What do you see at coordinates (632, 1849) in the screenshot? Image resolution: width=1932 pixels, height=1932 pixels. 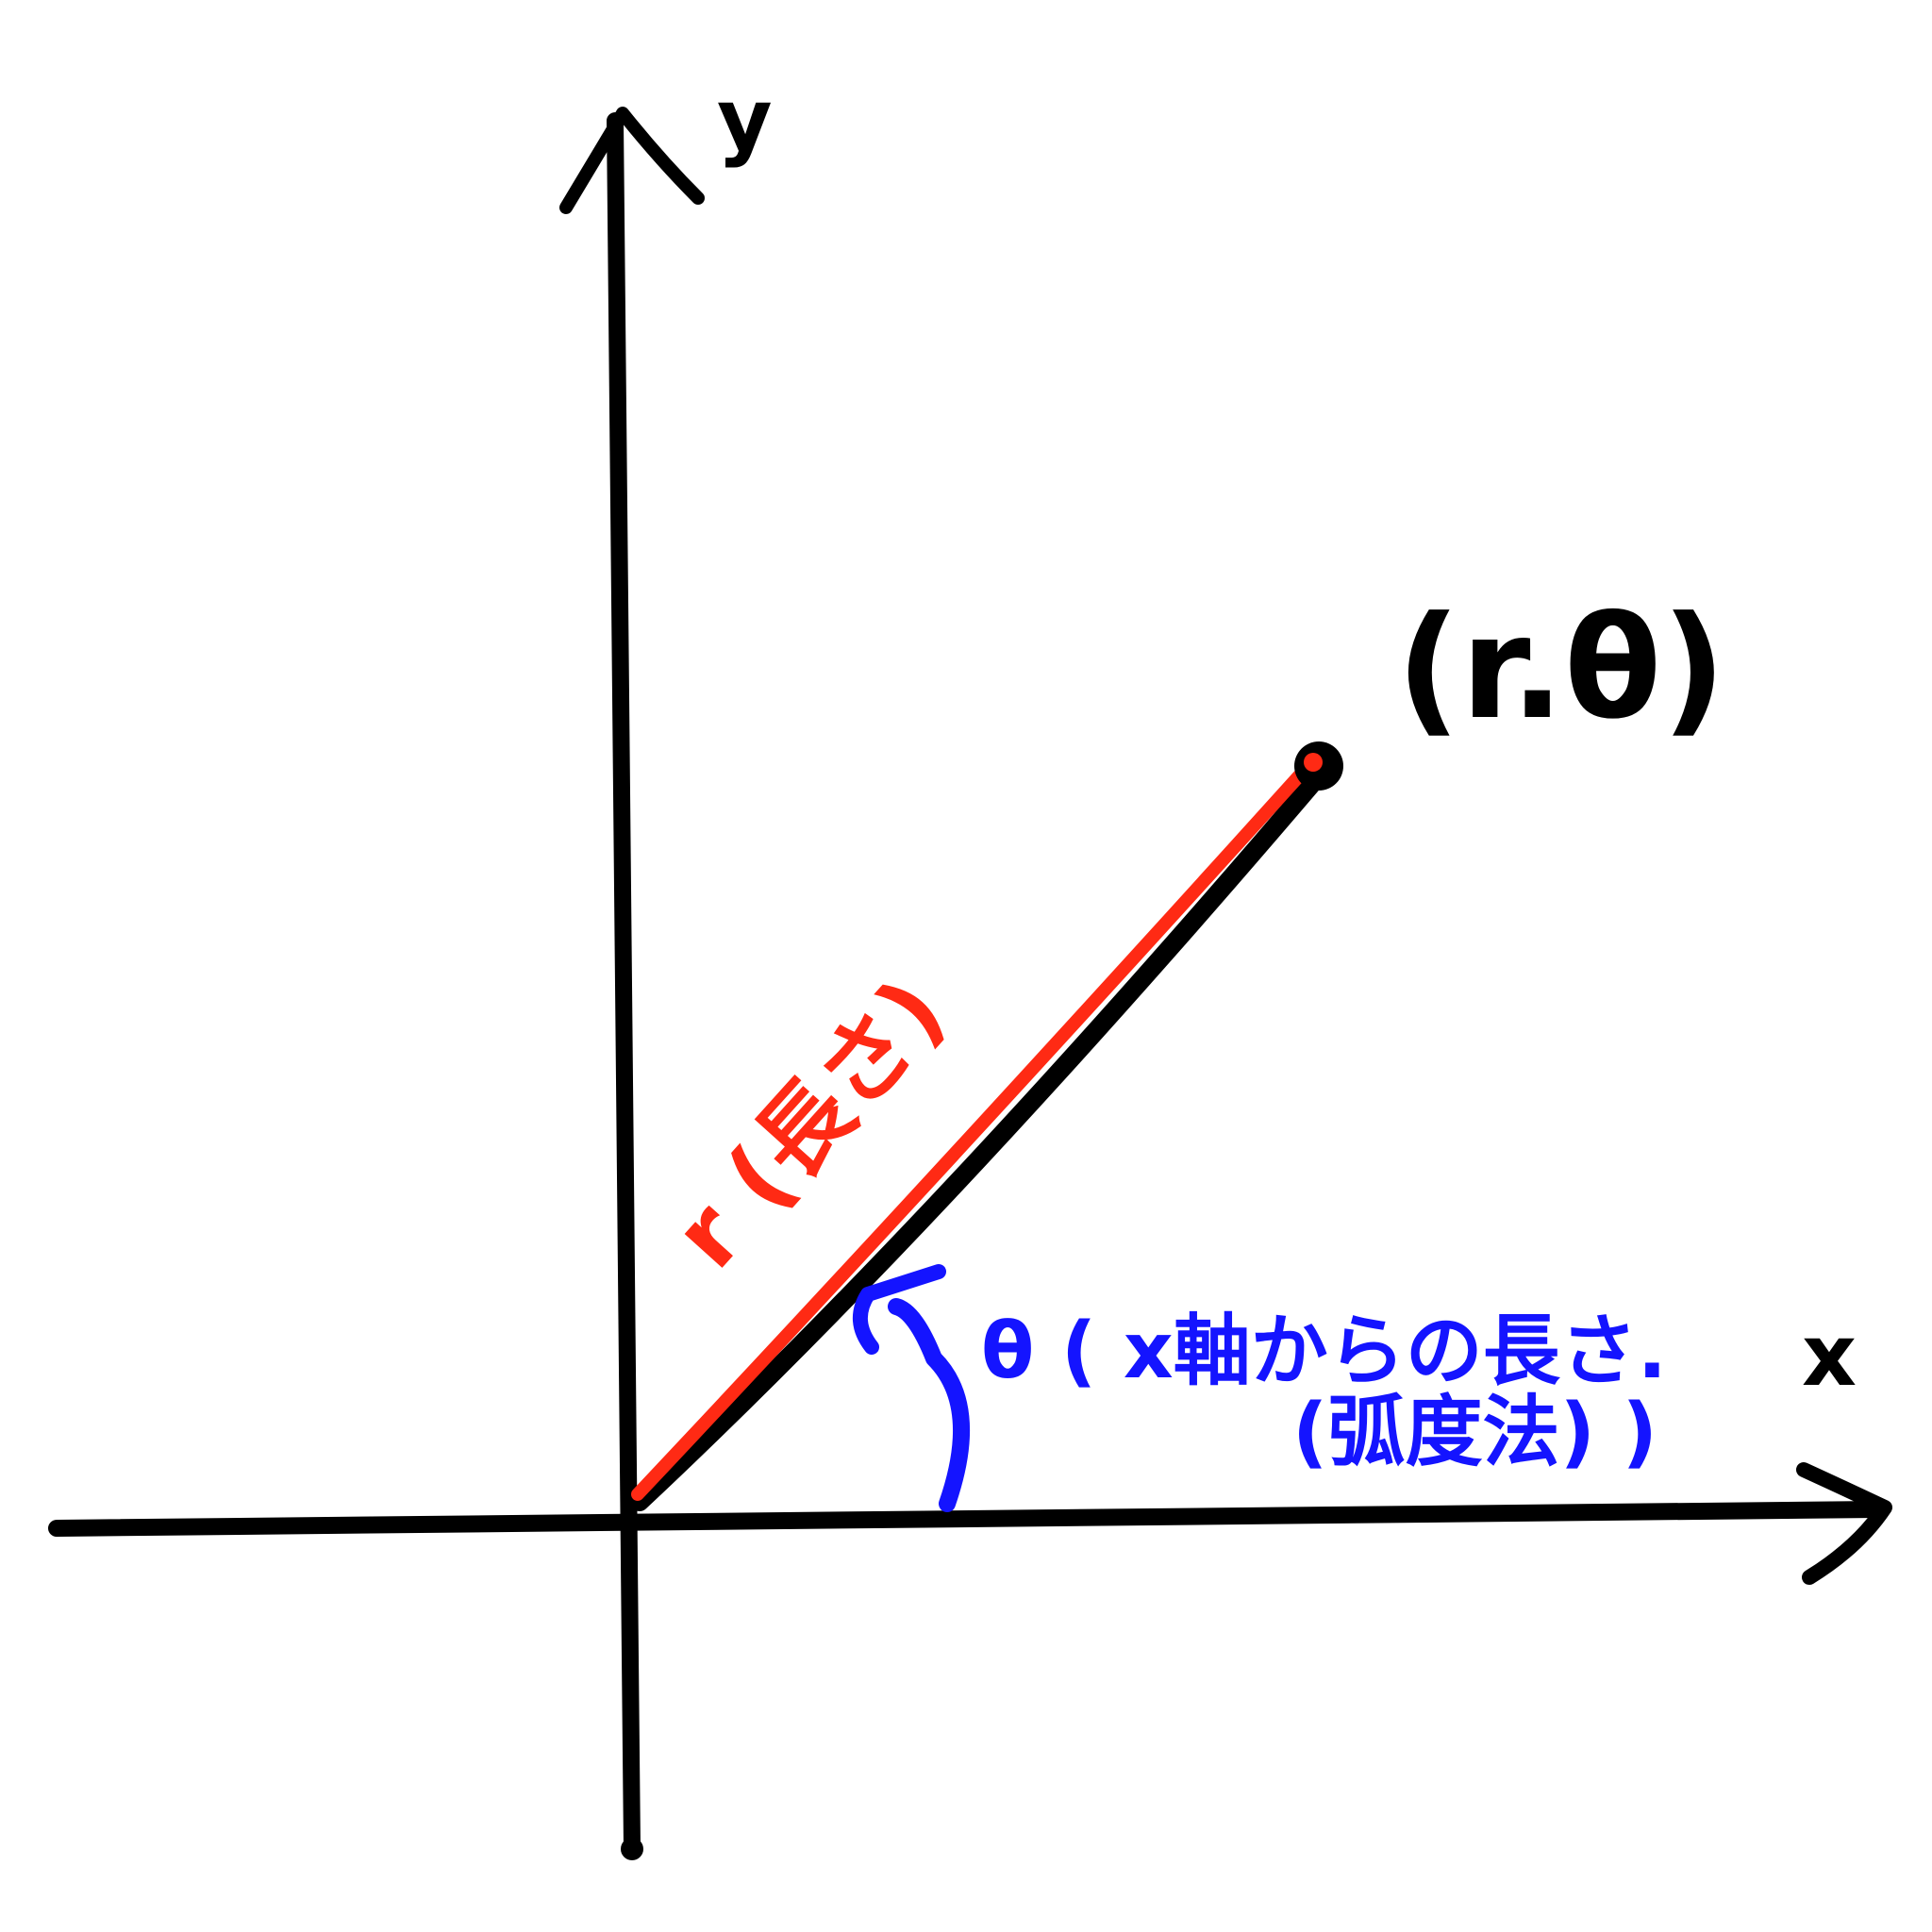 I see `y-axis-end-dot` at bounding box center [632, 1849].